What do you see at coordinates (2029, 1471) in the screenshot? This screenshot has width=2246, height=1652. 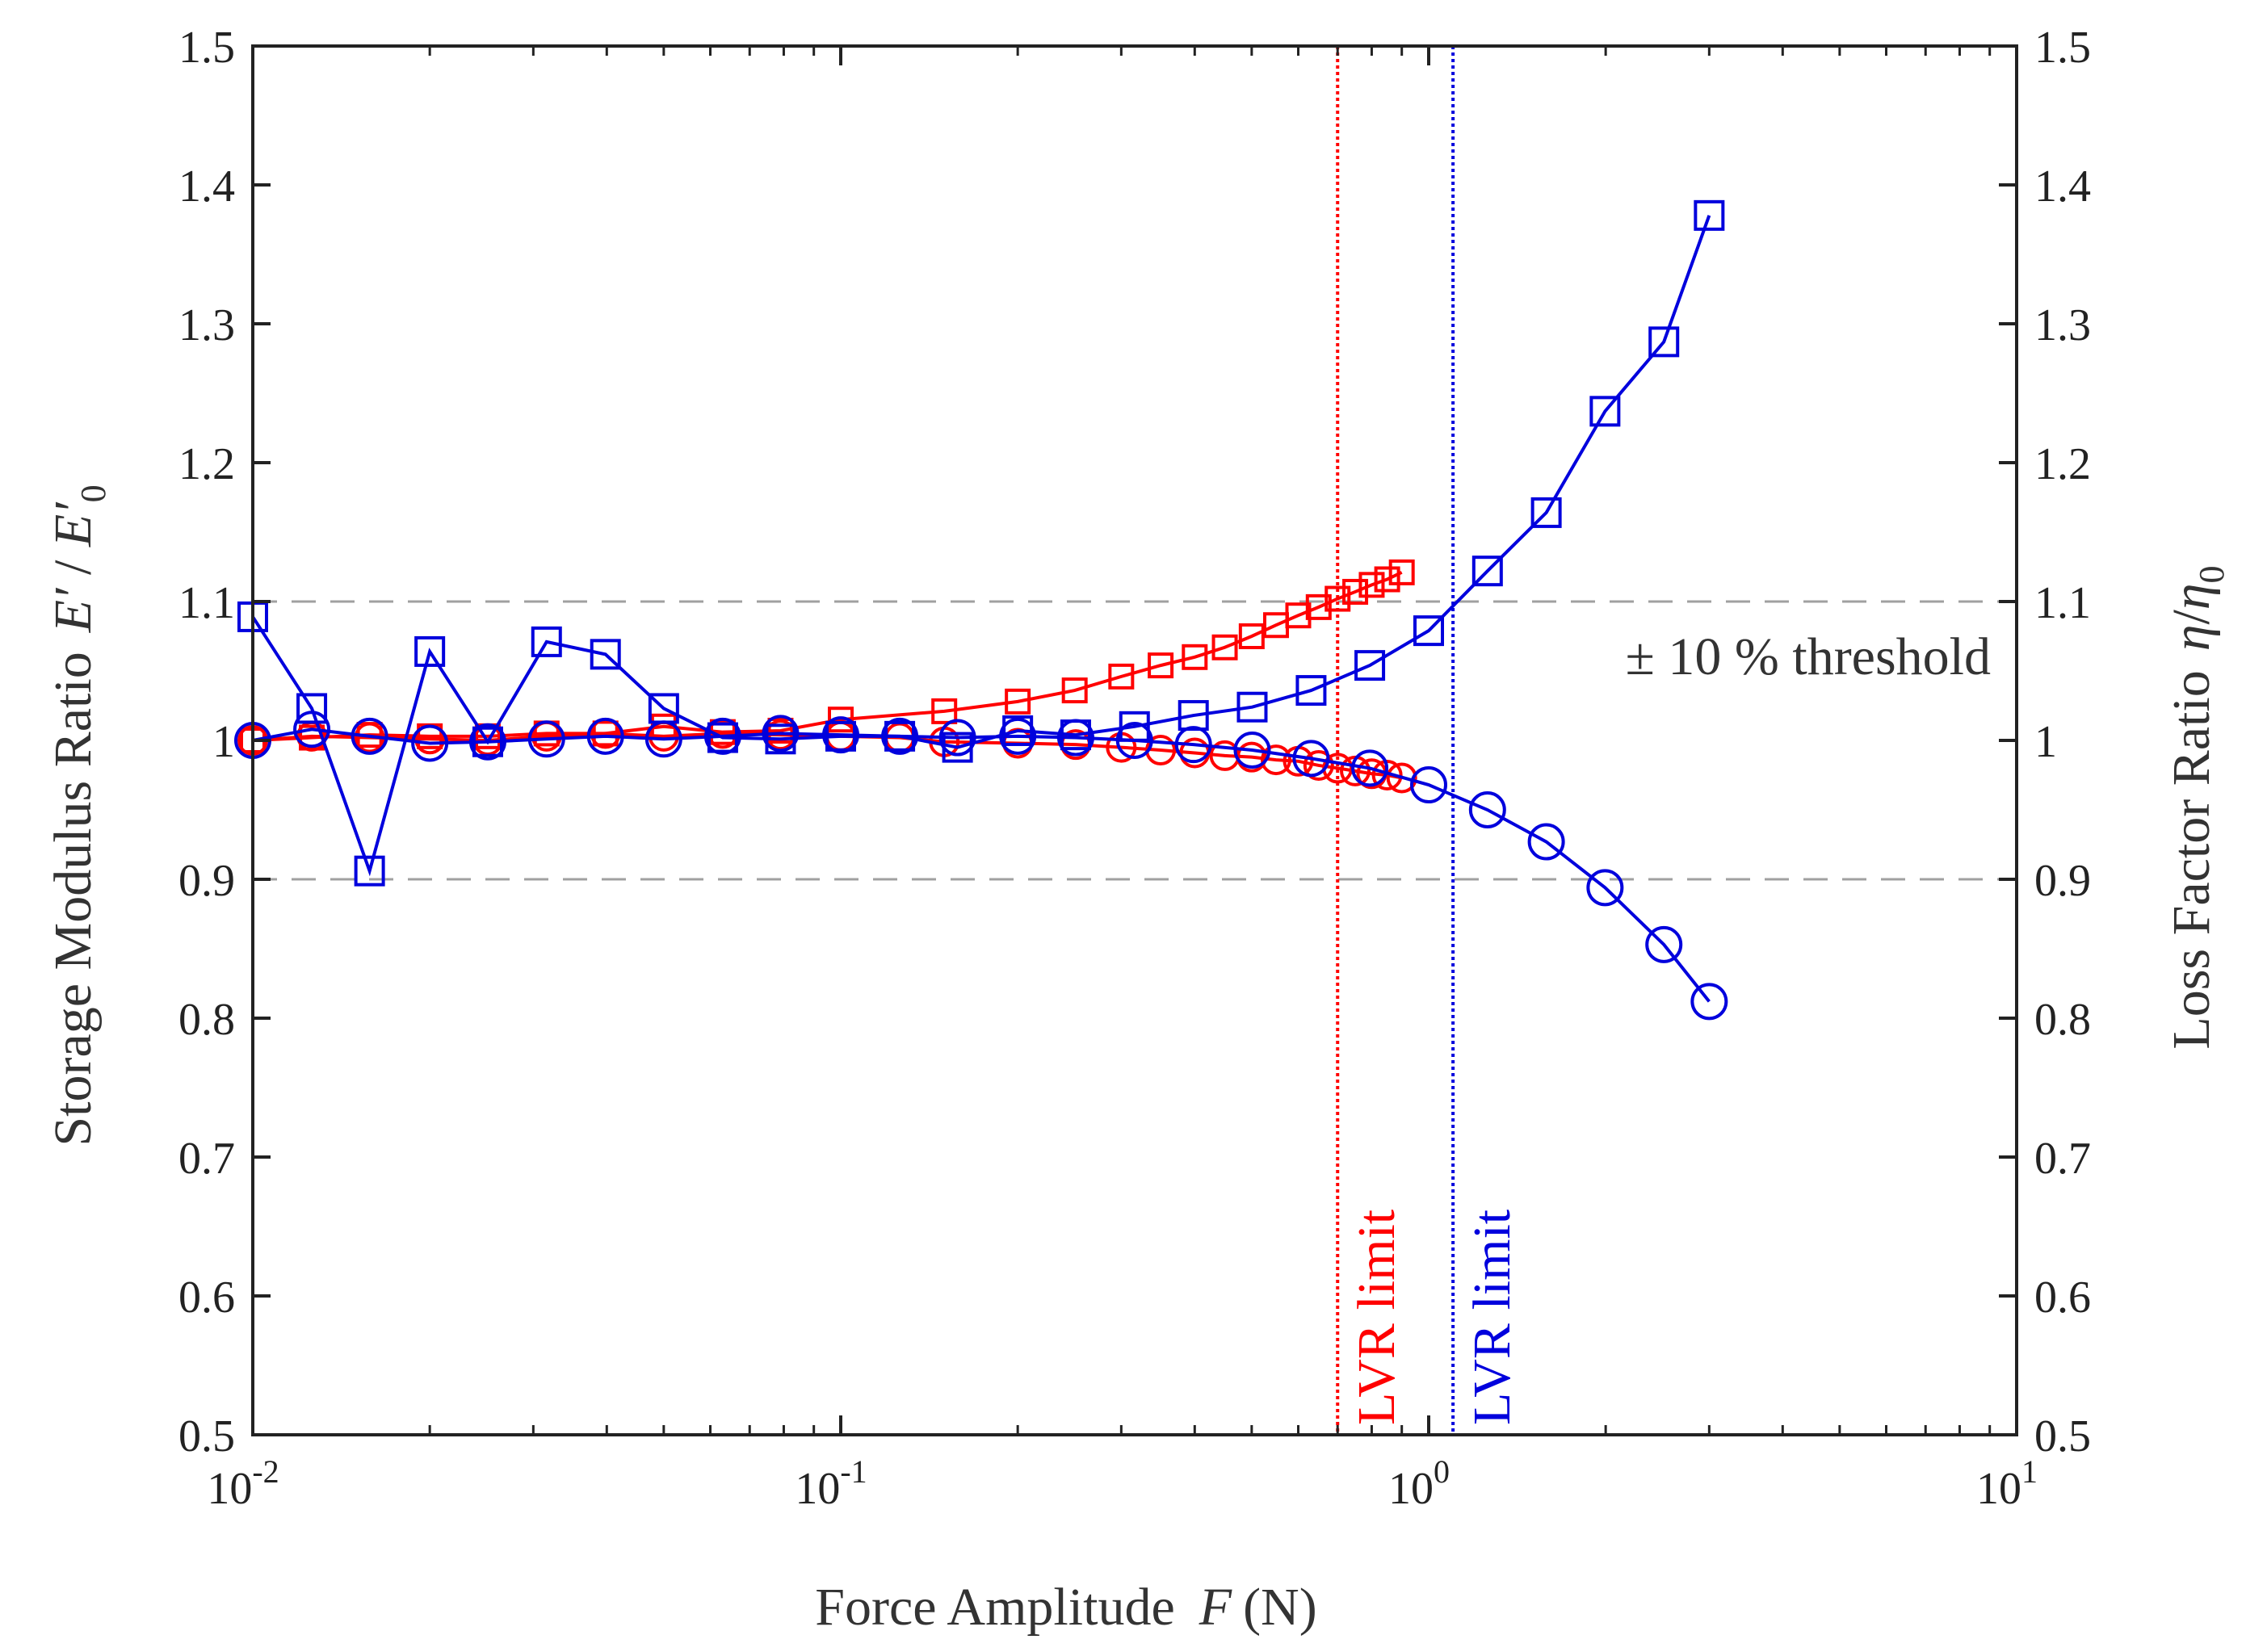 I see `x-tick-exponent: 1` at bounding box center [2029, 1471].